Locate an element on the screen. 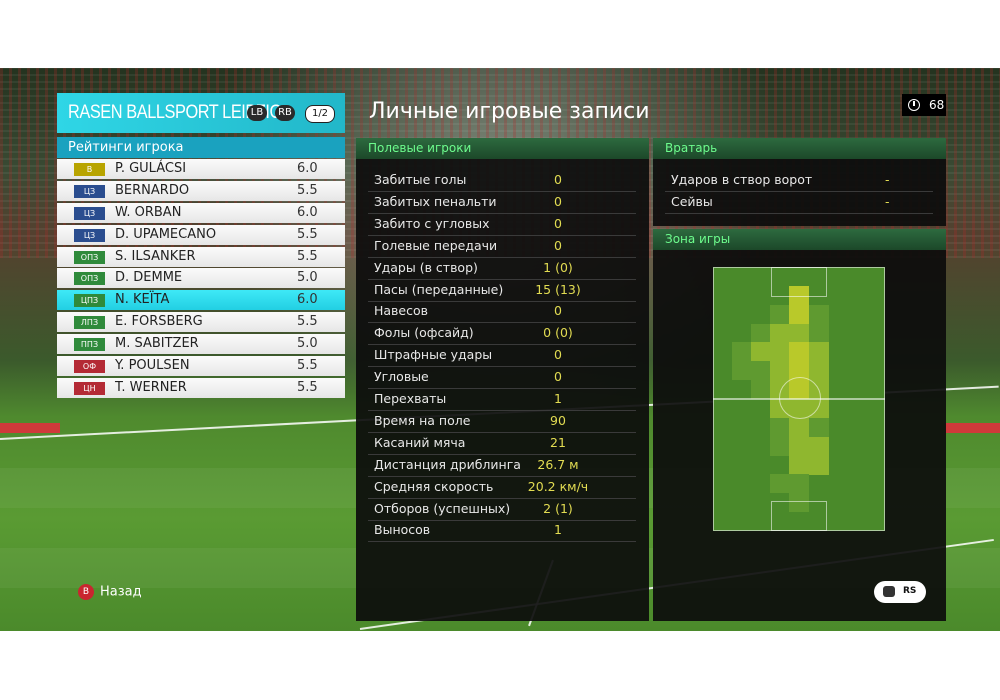  page-indicator: 1/2 is located at coordinates (320, 114).